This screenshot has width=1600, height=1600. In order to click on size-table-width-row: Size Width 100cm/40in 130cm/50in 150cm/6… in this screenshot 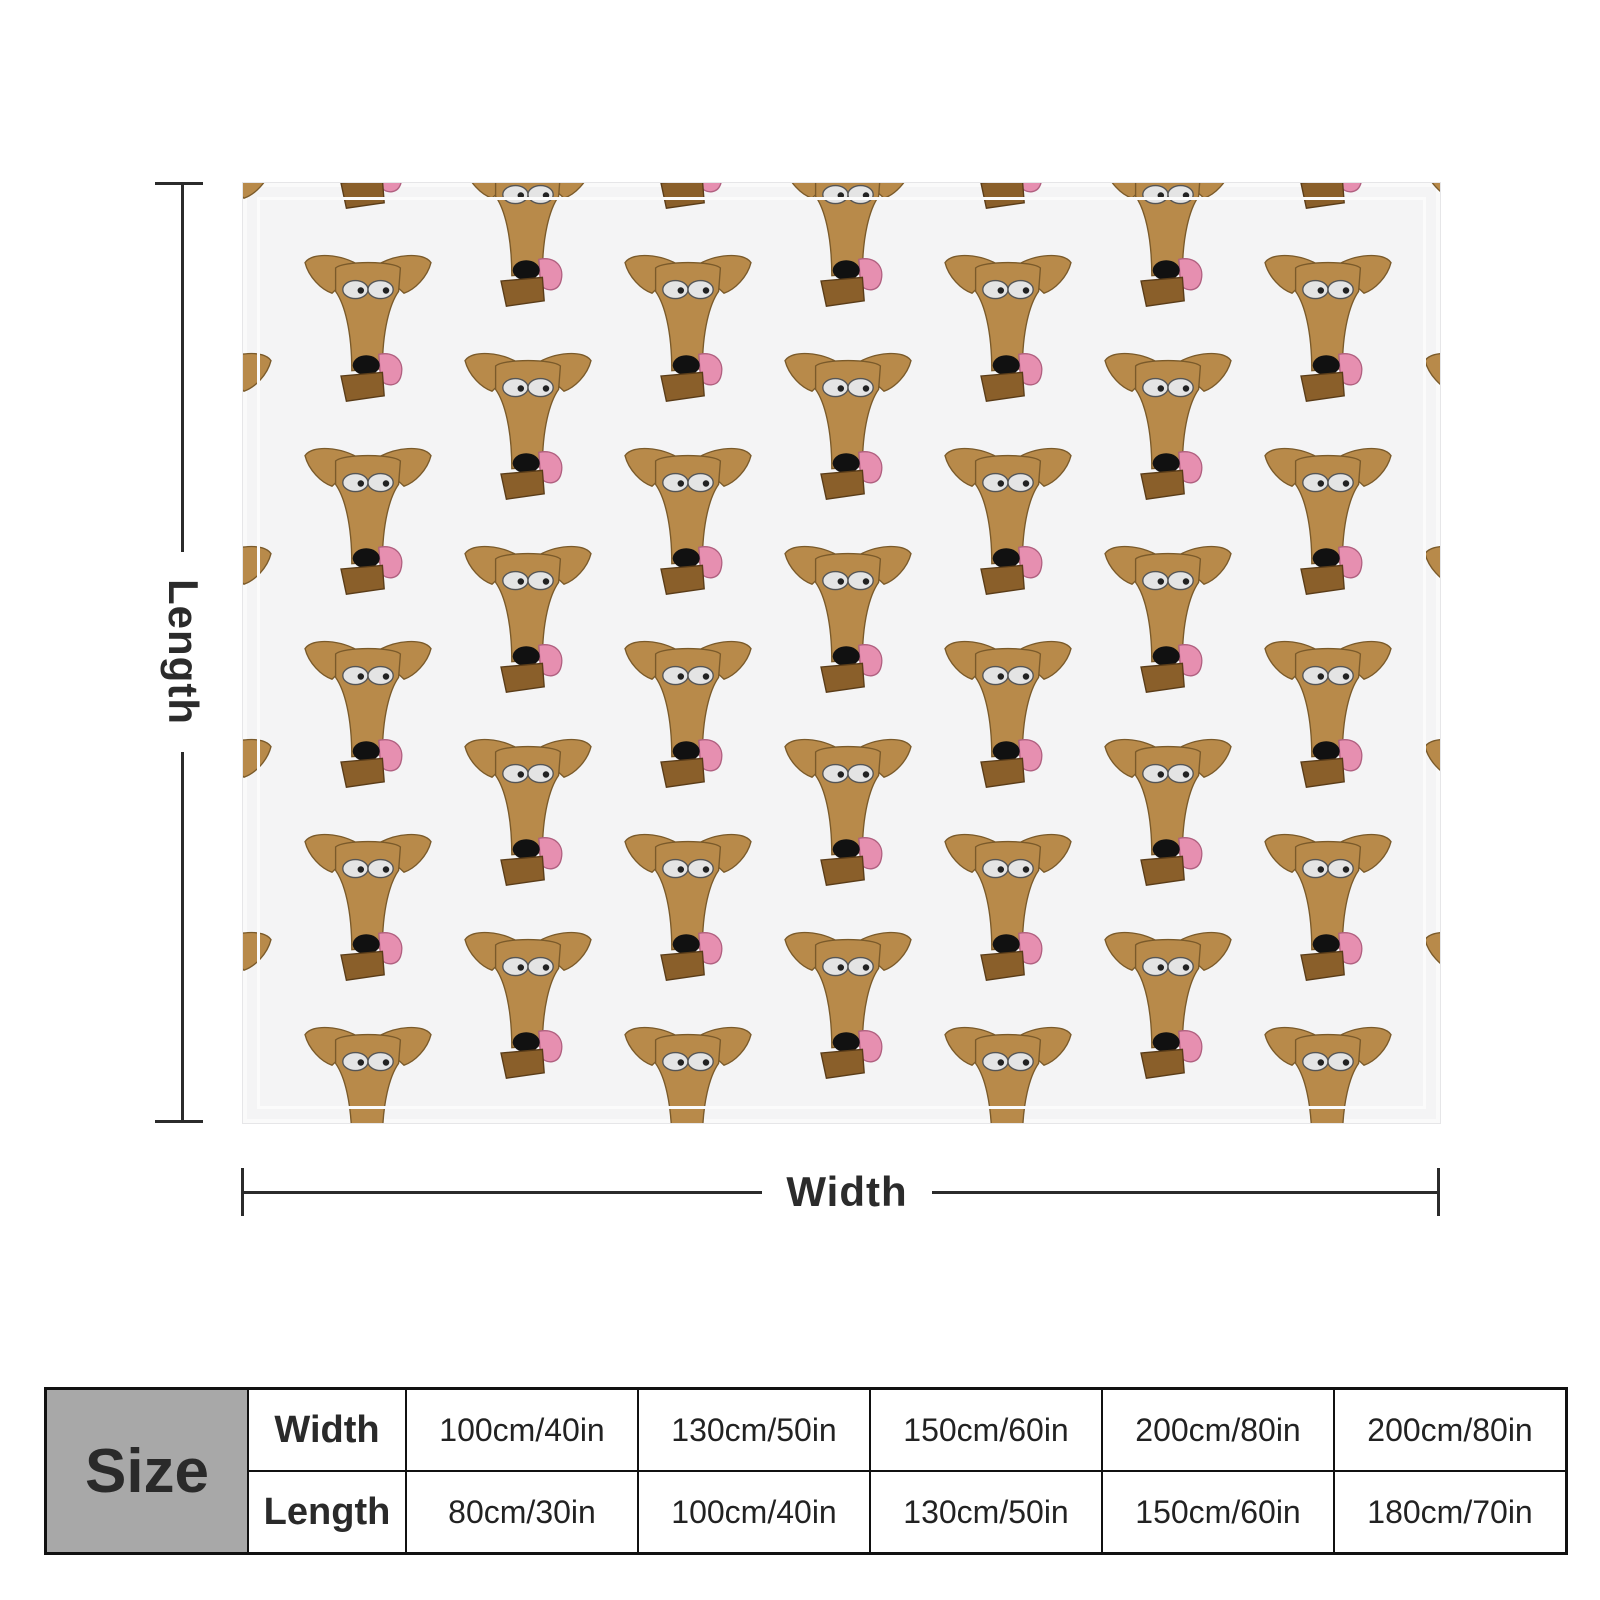, I will do `click(806, 1471)`.